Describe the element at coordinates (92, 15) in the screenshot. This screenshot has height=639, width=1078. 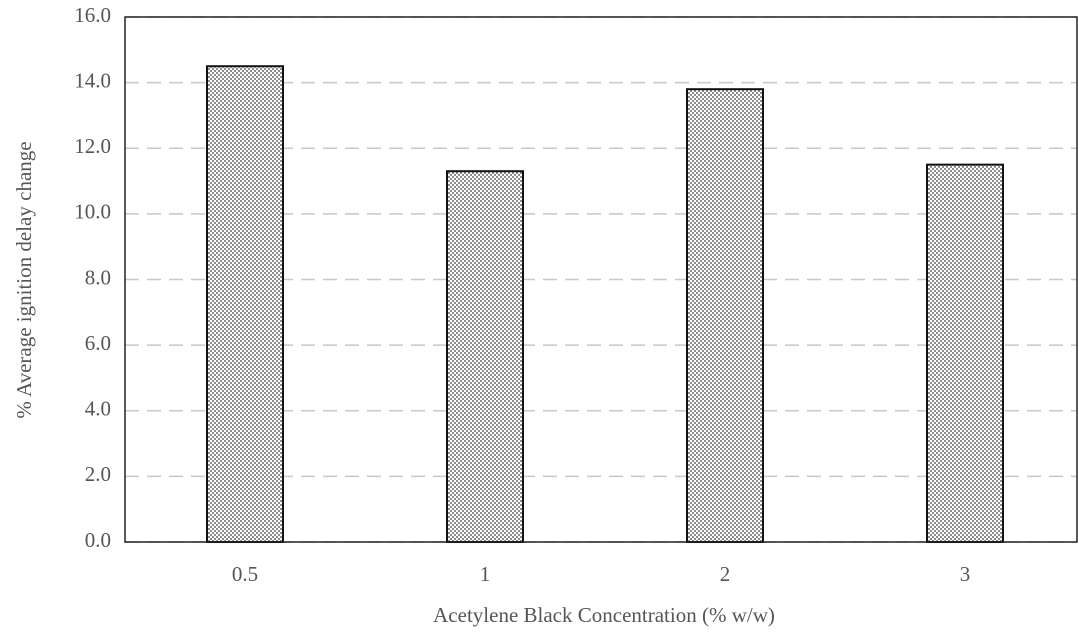
I see `y-tick-label: 16.0` at that location.